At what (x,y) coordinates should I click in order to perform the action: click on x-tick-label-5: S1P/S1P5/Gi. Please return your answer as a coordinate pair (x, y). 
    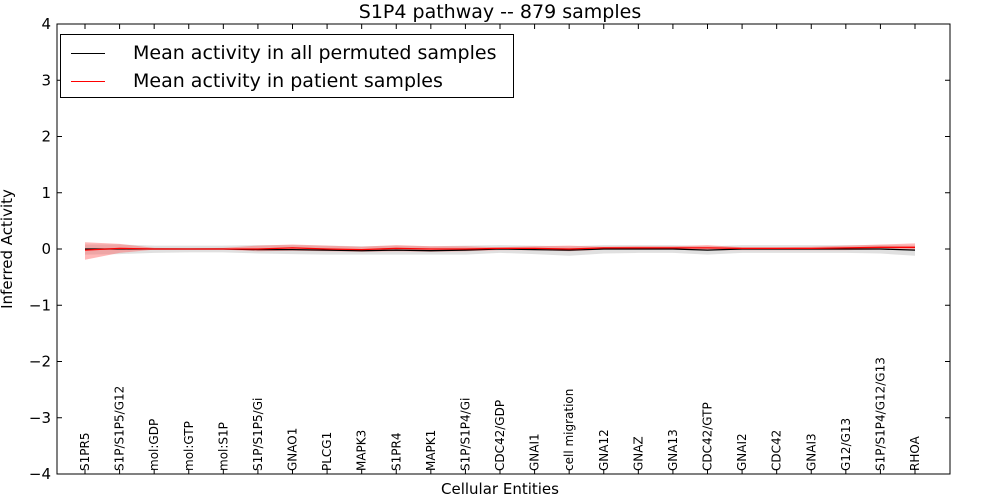
    Looking at the image, I should click on (258, 434).